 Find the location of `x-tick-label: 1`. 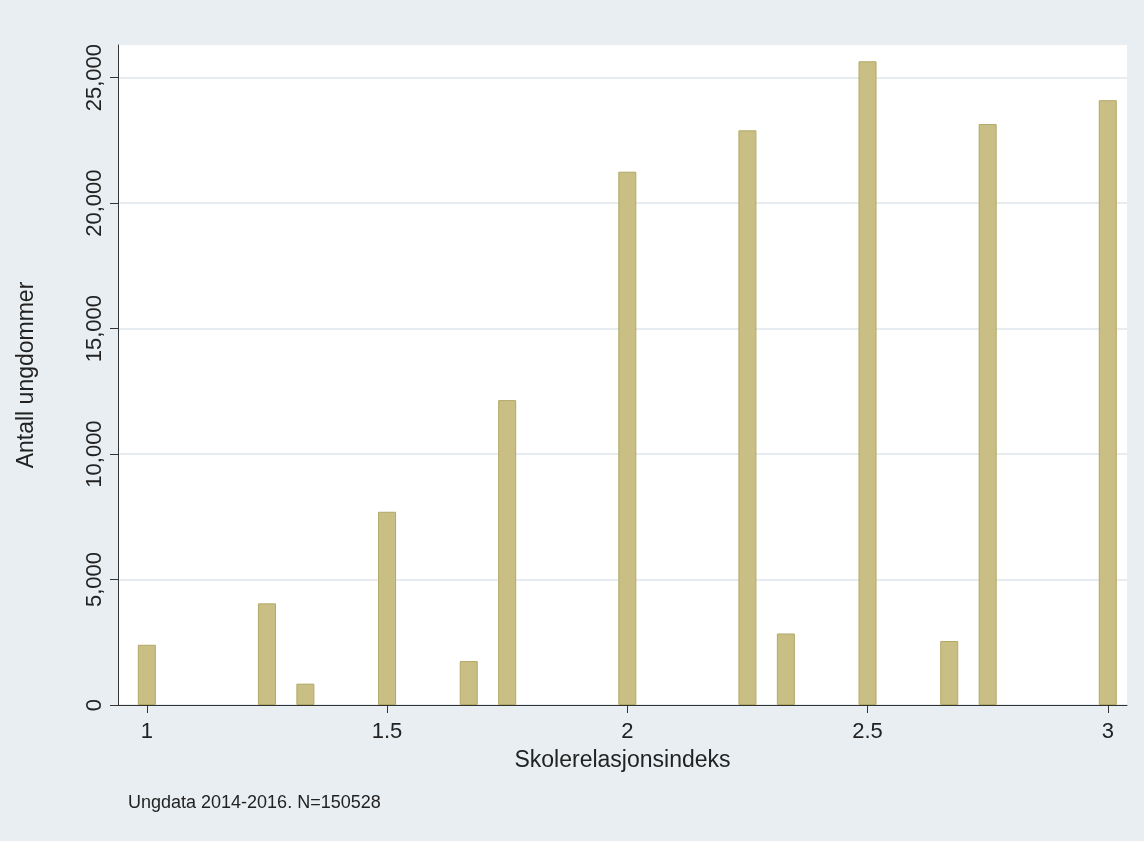

x-tick-label: 1 is located at coordinates (146, 730).